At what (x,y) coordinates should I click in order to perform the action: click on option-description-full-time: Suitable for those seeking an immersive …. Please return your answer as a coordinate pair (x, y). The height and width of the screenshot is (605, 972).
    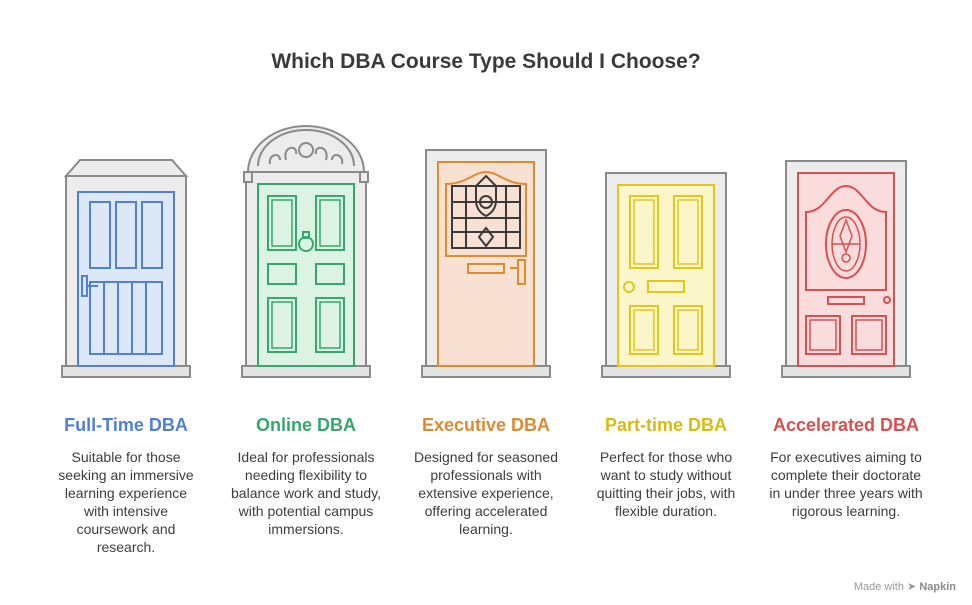
    Looking at the image, I should click on (126, 502).